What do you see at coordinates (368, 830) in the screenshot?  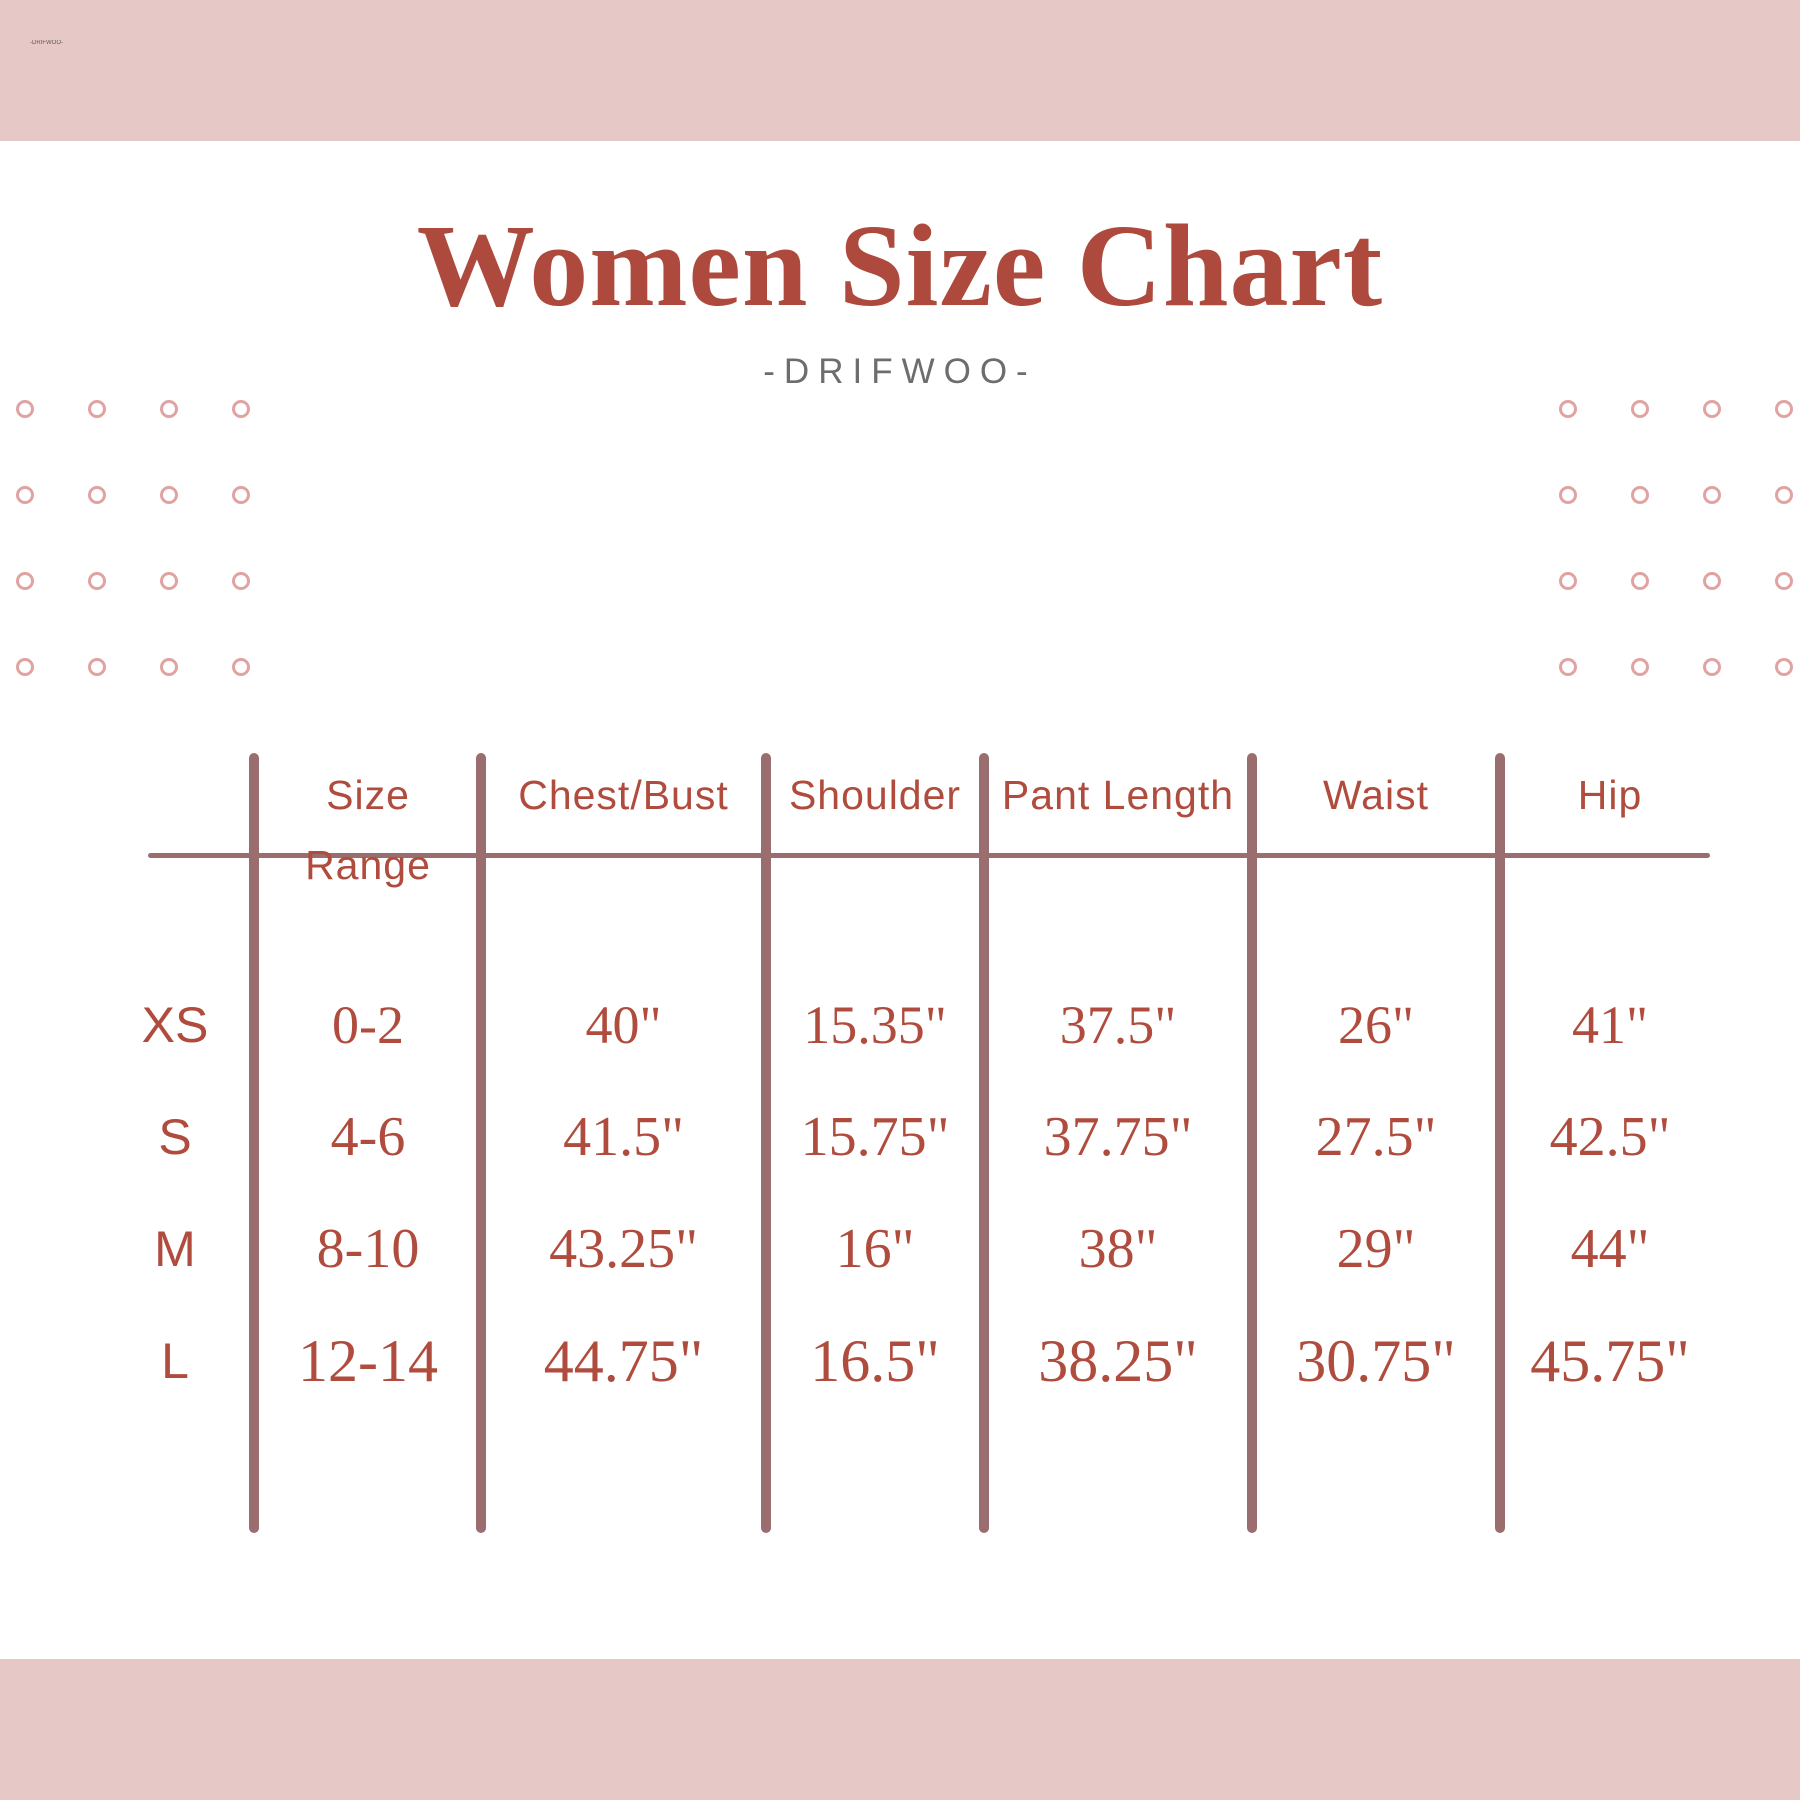 I see `column-header-size-range: Size Range` at bounding box center [368, 830].